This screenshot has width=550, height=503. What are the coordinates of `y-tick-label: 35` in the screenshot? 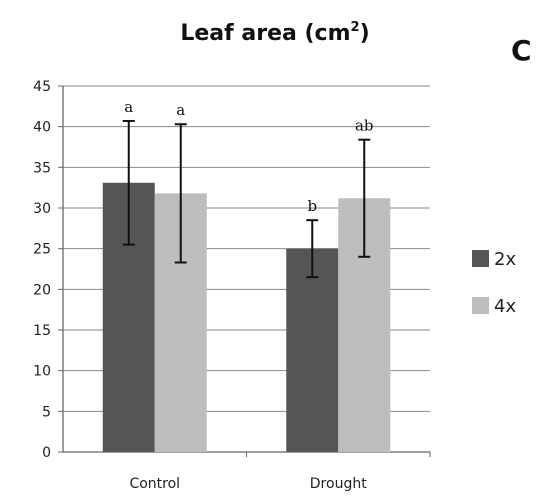 It's located at (42, 168).